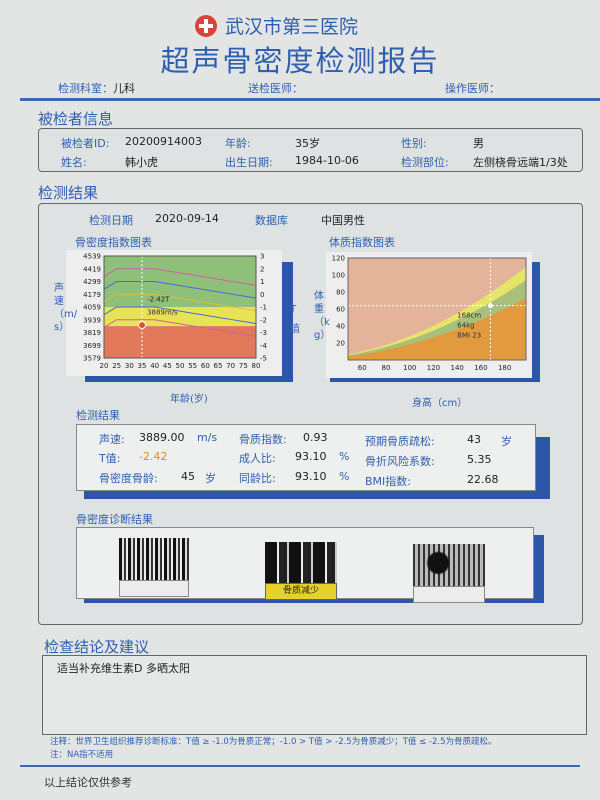 The image size is (600, 800). Describe the element at coordinates (92, 282) in the screenshot. I see `bmd-y-tick: 4299` at that location.